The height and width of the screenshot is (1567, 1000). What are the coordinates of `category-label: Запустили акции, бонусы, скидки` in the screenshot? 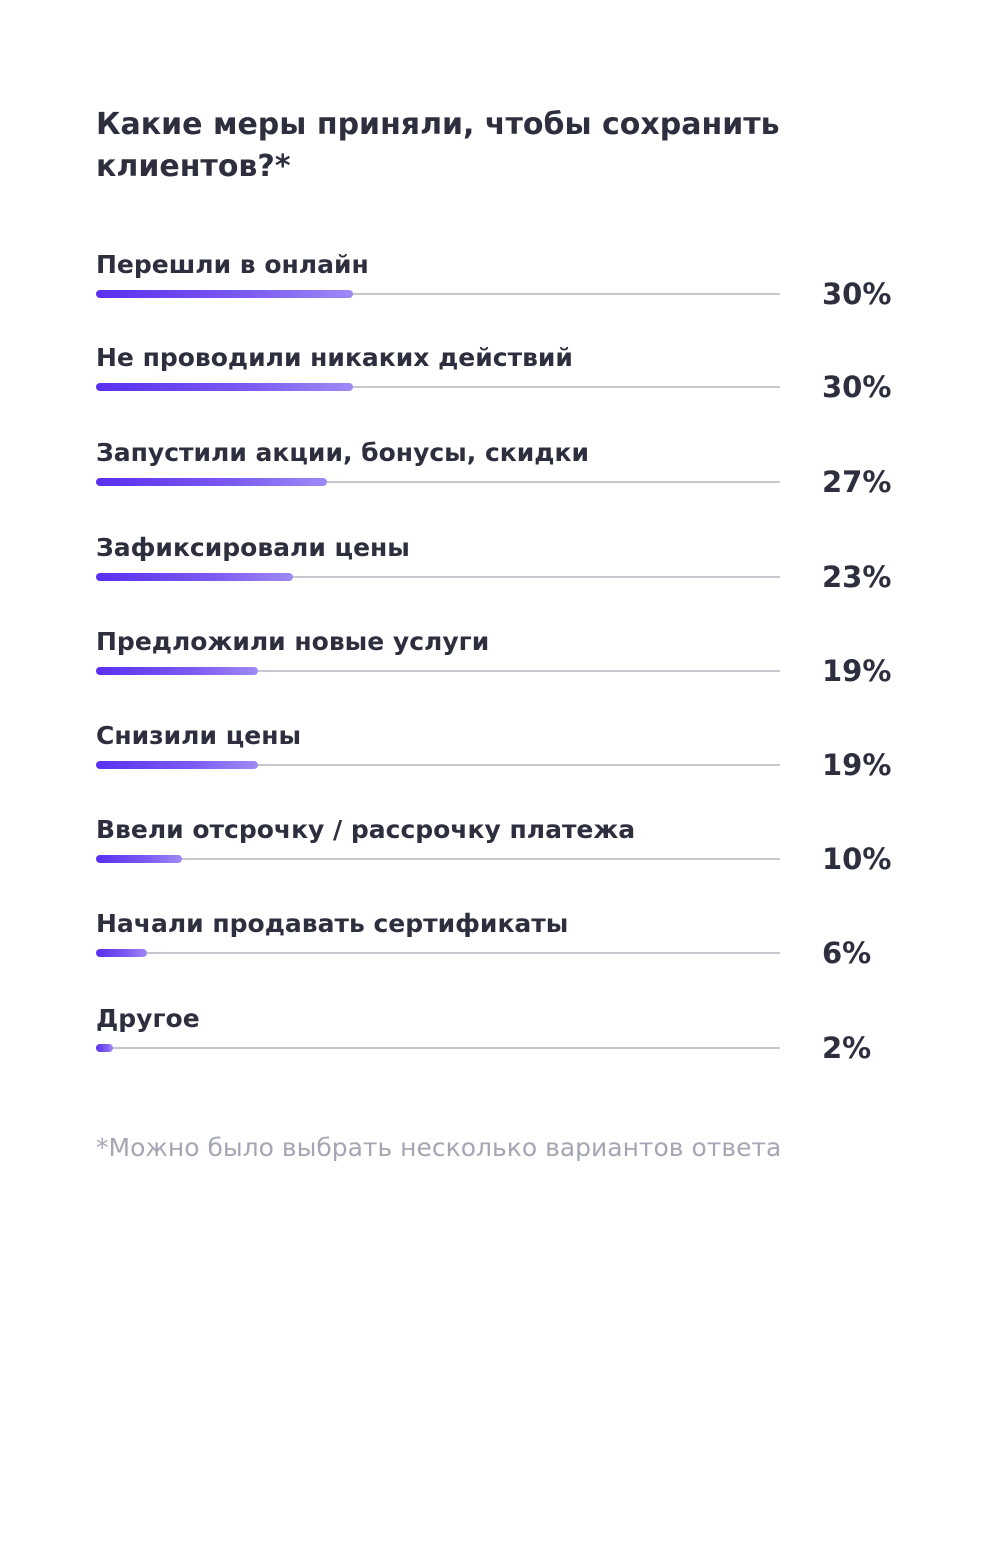 It's located at (342, 452).